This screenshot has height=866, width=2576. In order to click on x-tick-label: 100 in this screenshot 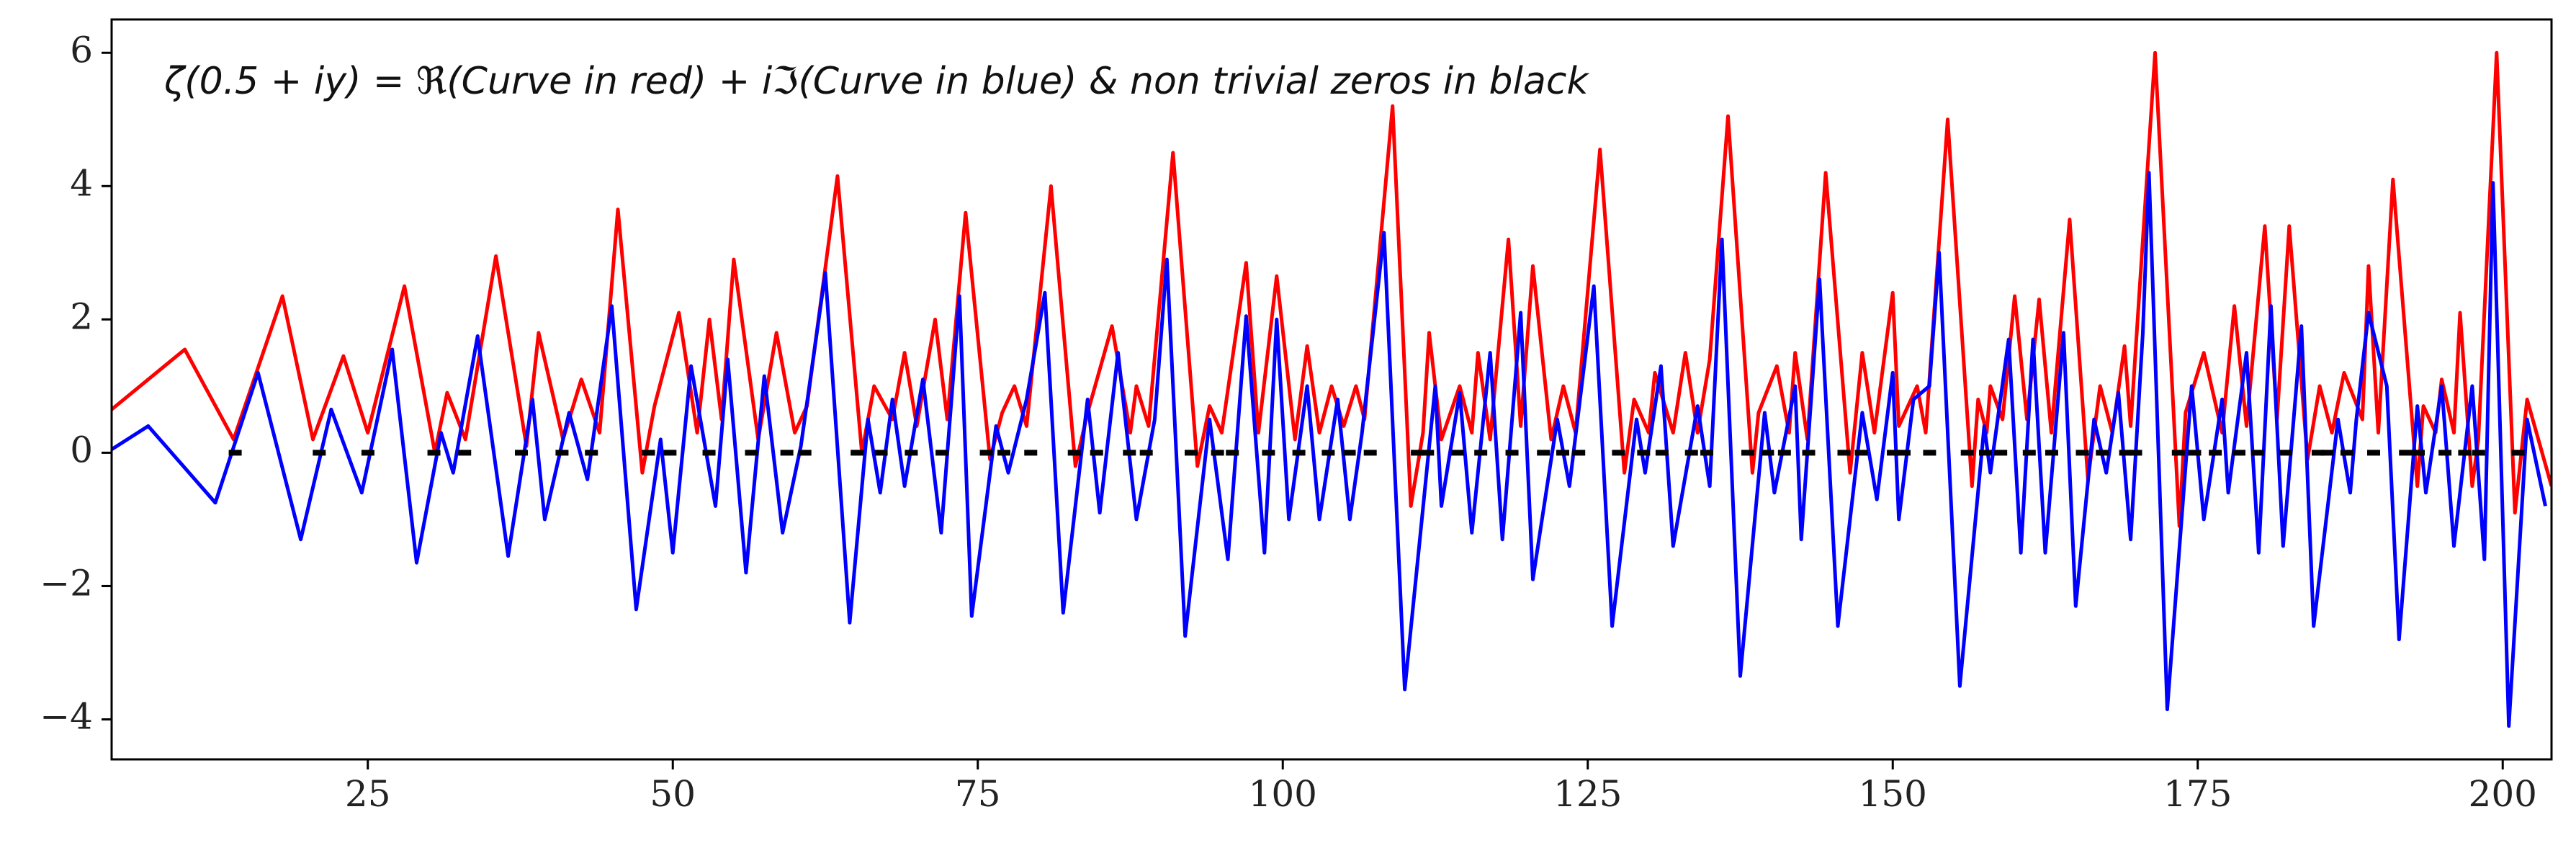, I will do `click(1283, 794)`.